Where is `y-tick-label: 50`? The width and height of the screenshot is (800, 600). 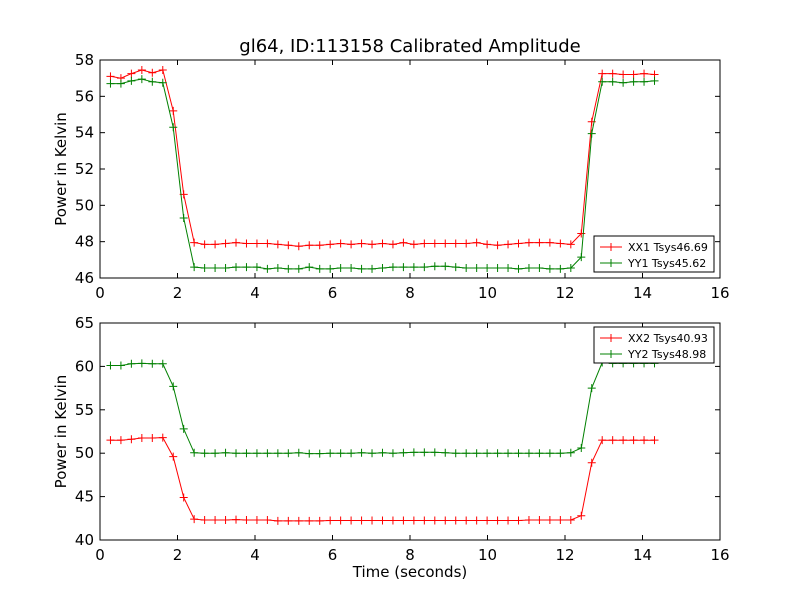 y-tick-label: 50 is located at coordinates (84, 205).